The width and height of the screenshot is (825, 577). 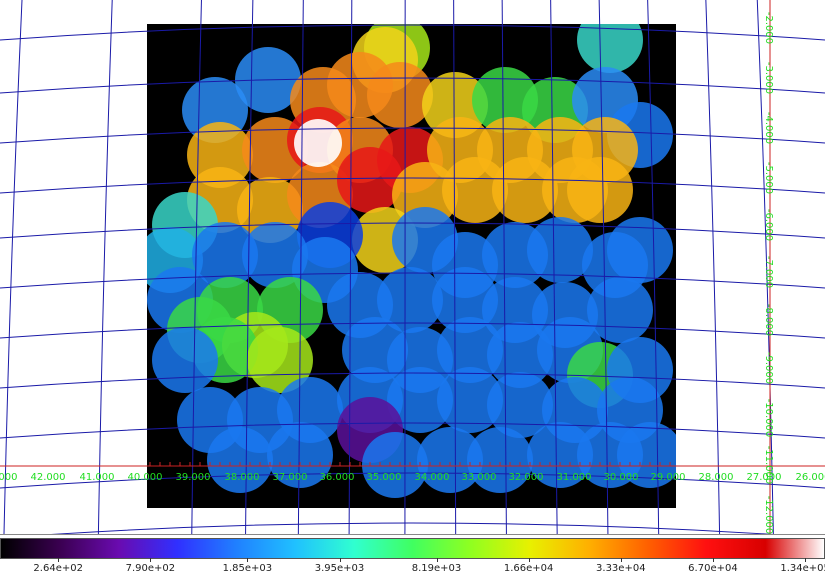 I want to click on colorbar-label: 1.66e+04, so click(x=529, y=568).